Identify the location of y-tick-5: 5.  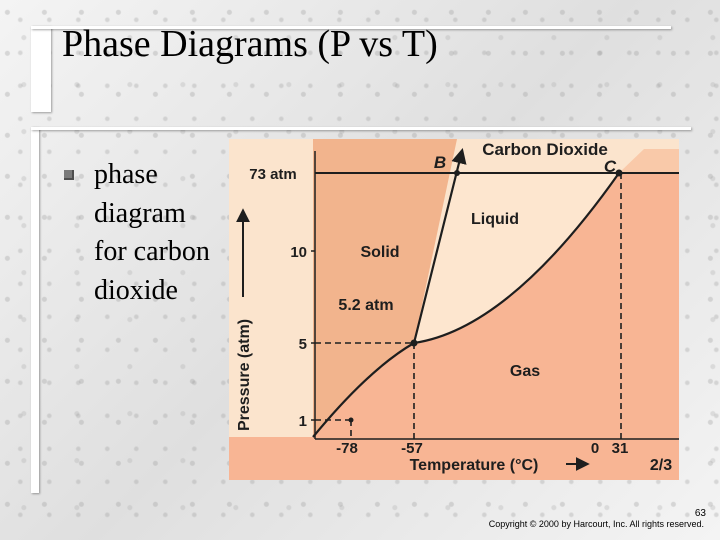
(303, 344).